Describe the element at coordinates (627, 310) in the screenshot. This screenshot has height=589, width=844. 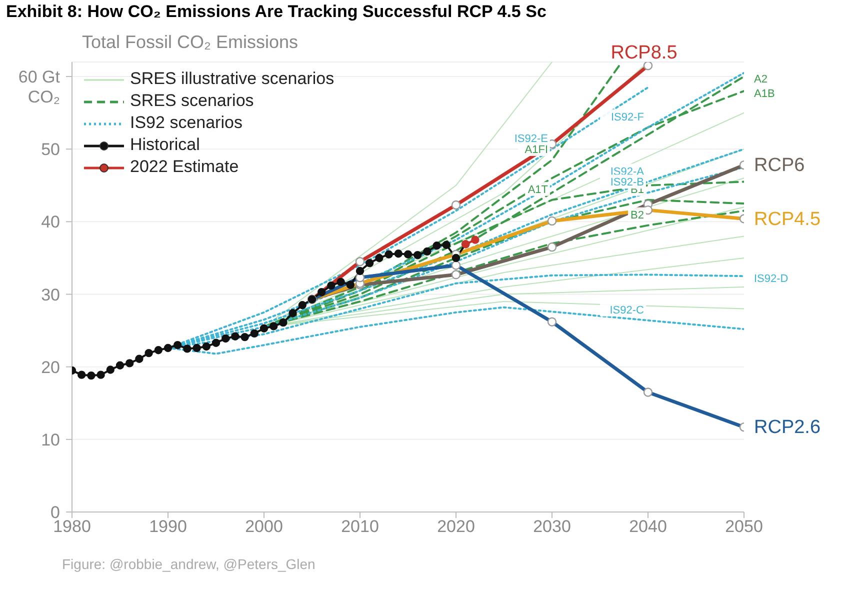
I see `annotation: IS92-C` at that location.